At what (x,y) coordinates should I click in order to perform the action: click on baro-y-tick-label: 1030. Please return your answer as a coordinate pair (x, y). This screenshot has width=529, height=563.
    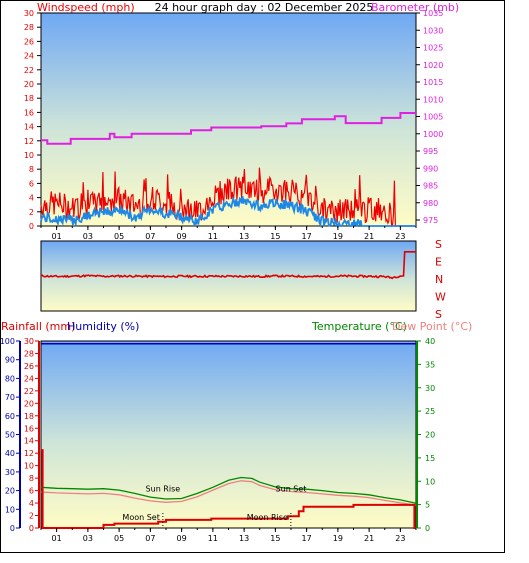
    Looking at the image, I should click on (433, 30).